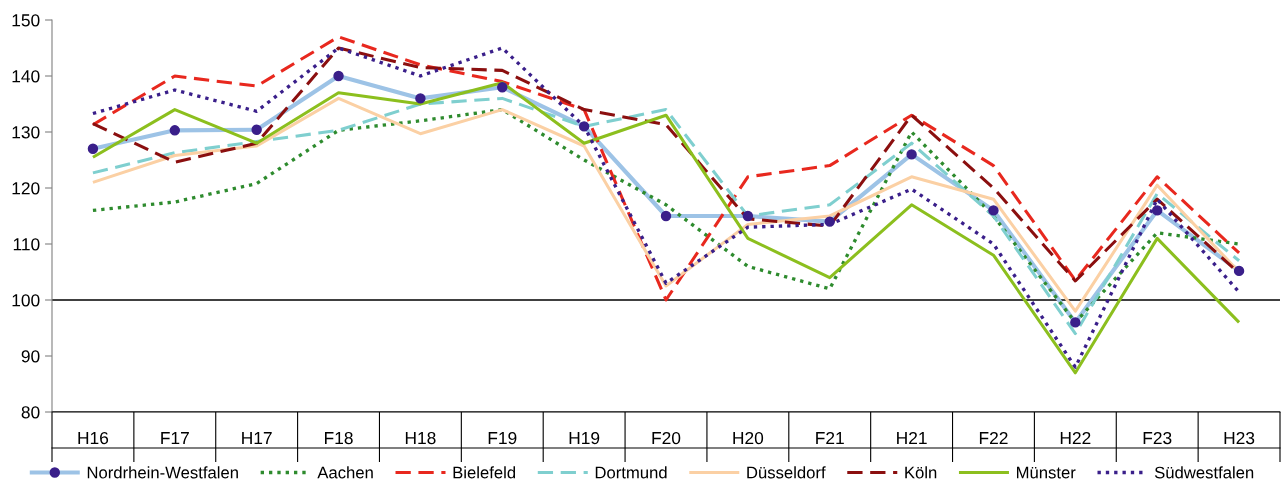  I want to click on legend-label: Köln, so click(921, 472).